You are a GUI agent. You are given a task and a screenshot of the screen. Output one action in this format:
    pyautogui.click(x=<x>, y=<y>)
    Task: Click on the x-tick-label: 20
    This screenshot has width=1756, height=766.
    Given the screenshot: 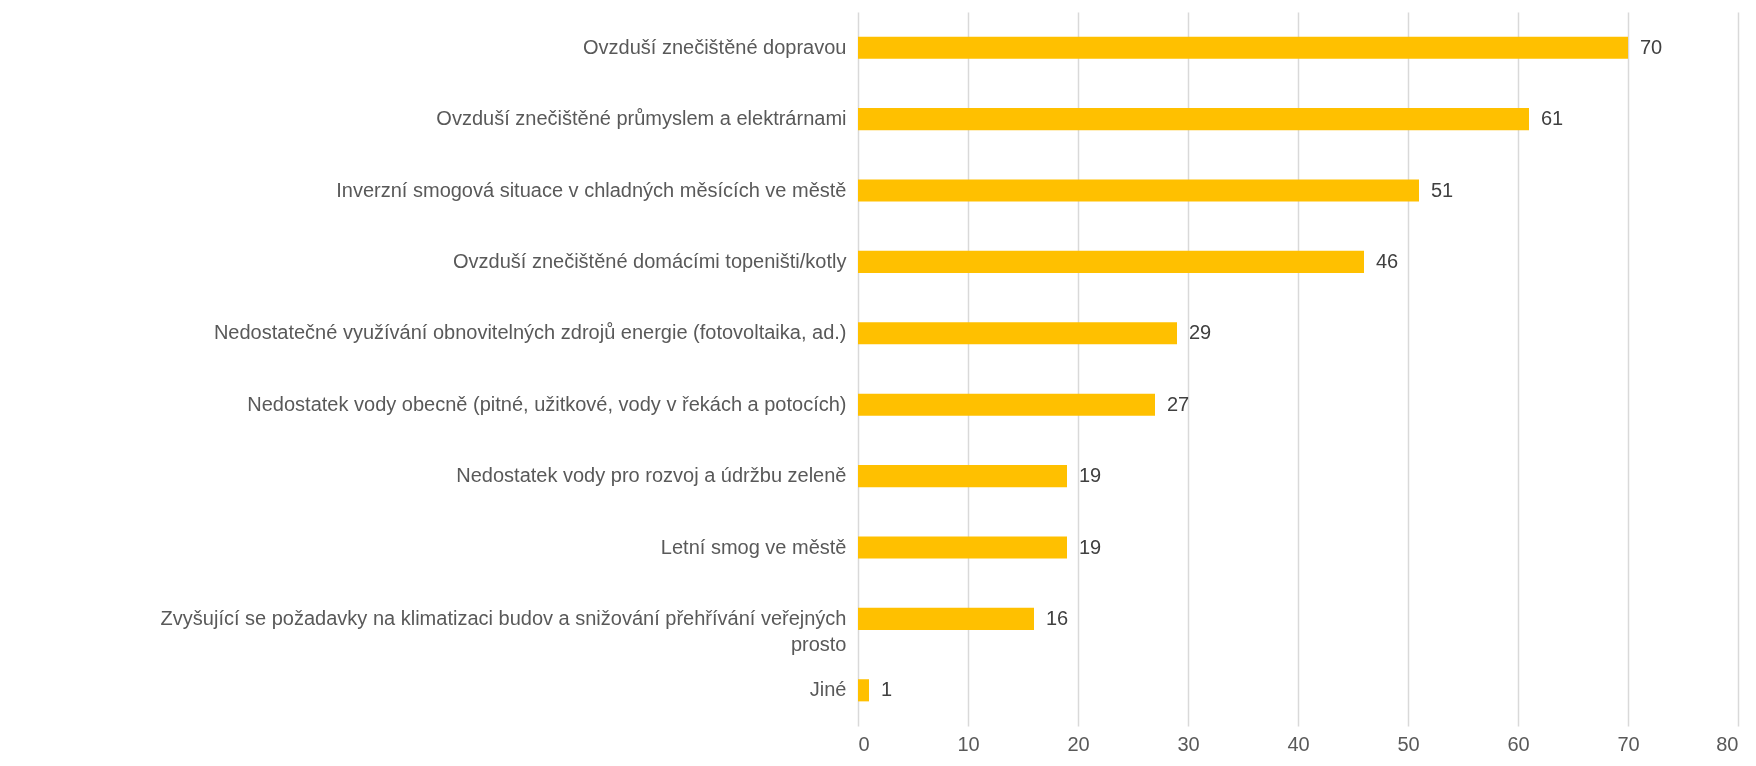 What is the action you would take?
    pyautogui.click(x=1078, y=743)
    